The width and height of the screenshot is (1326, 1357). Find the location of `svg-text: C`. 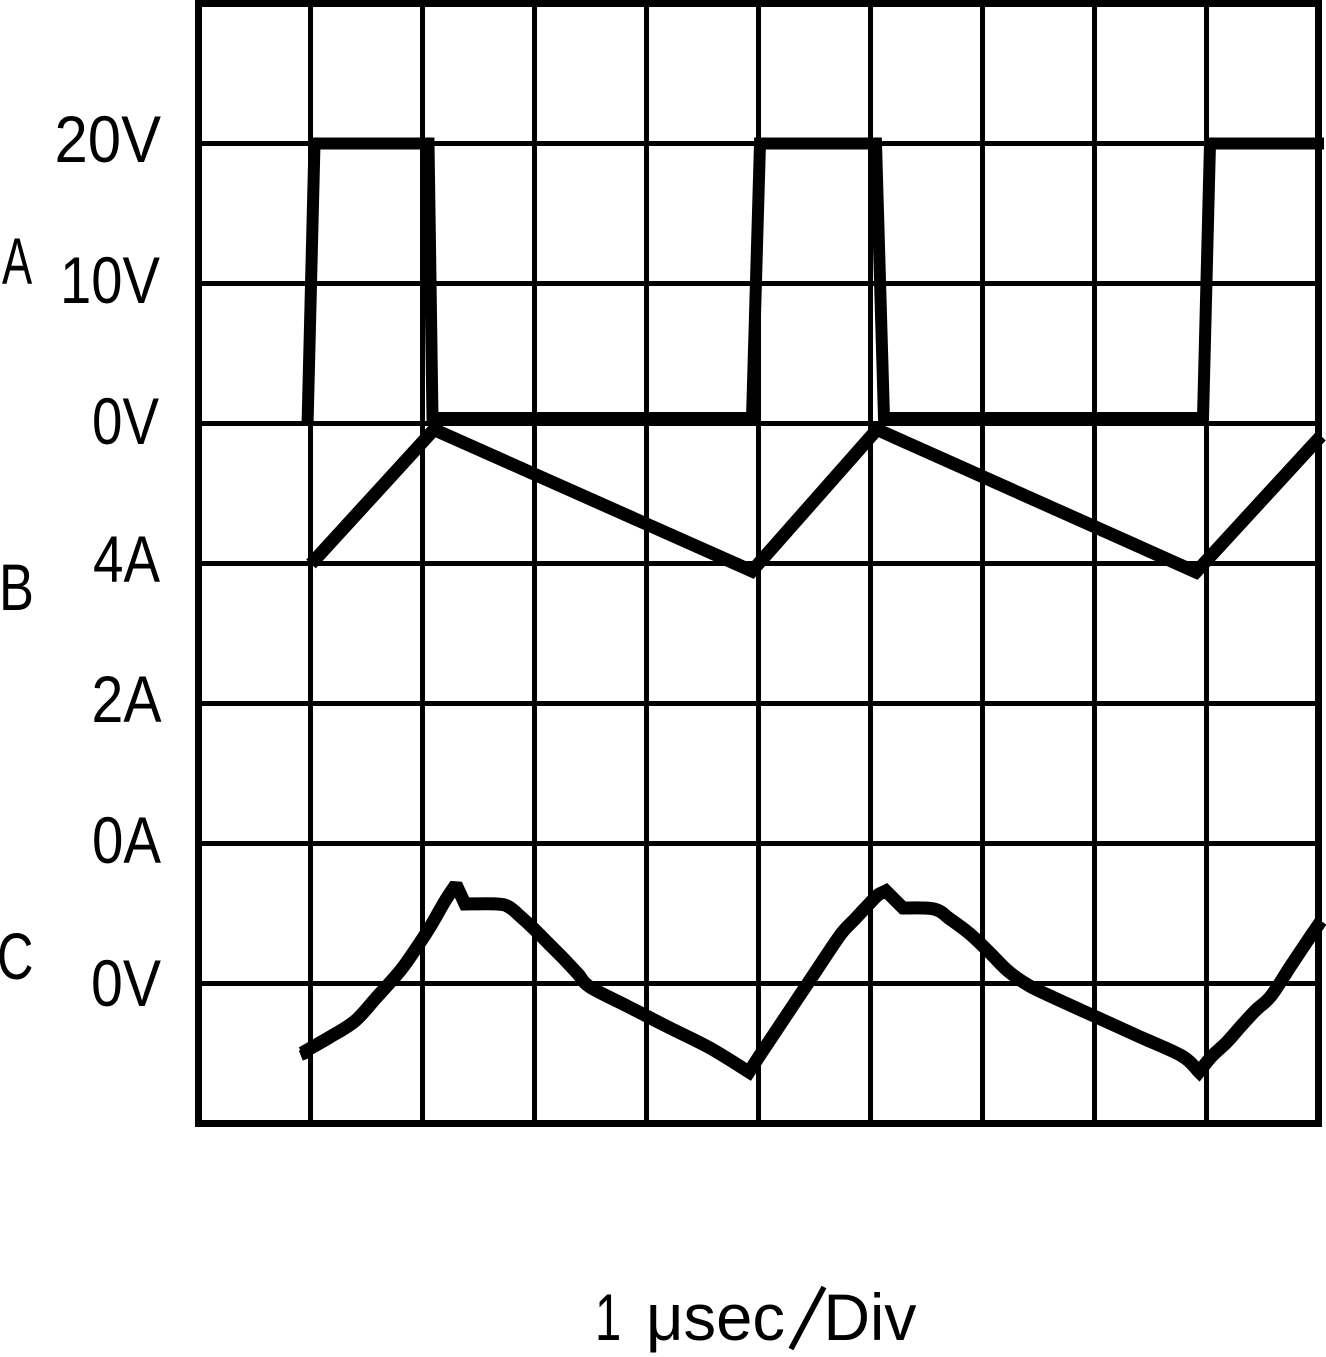

svg-text: C is located at coordinates (16, 957).